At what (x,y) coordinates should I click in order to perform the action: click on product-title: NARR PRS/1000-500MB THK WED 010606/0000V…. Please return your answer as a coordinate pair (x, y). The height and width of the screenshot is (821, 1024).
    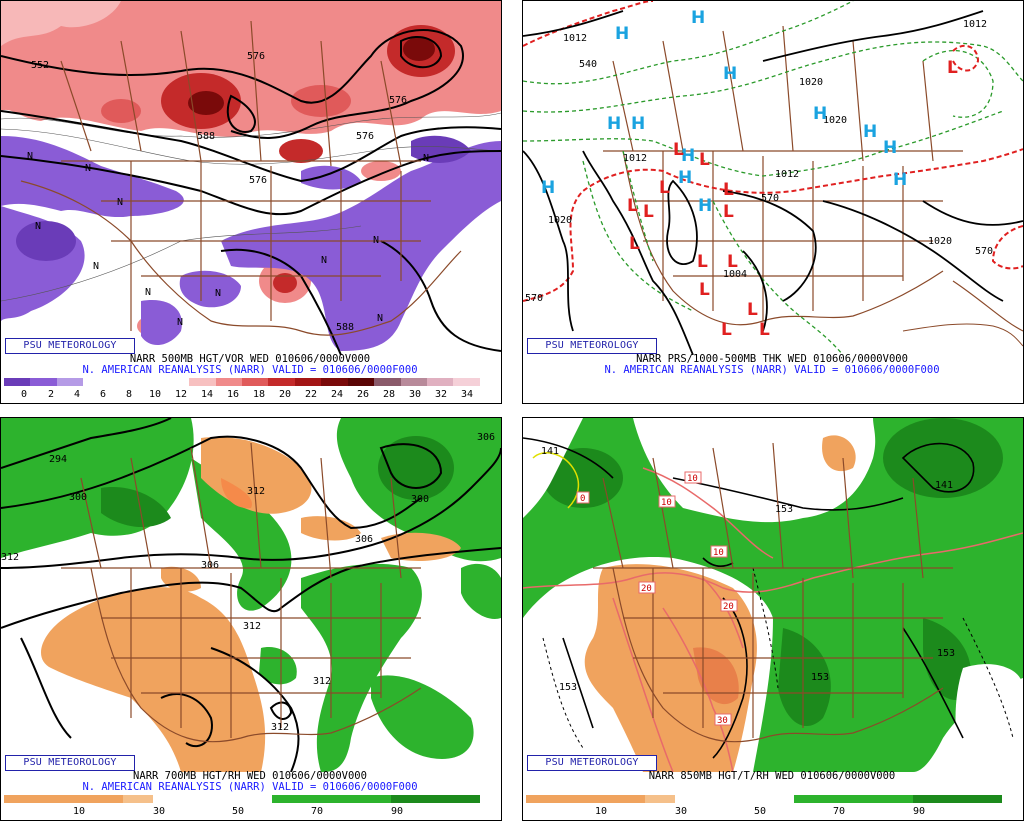
    Looking at the image, I should click on (772, 359).